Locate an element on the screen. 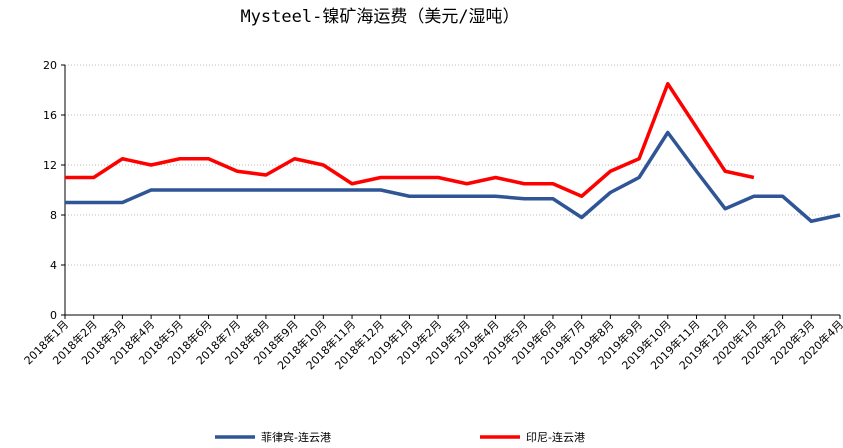  y-tick-label: 20 is located at coordinates (50, 65).